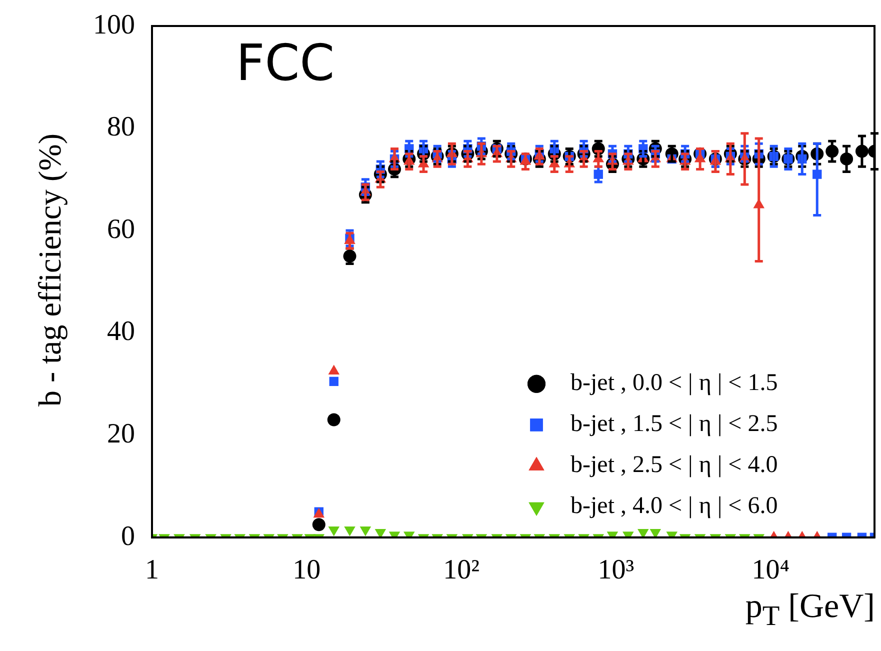  What do you see at coordinates (461, 570) in the screenshot?
I see `x-tick-label: 10²` at bounding box center [461, 570].